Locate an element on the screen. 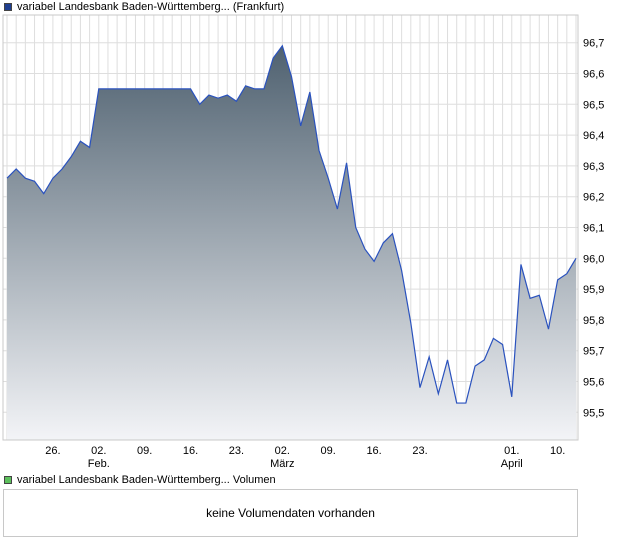  y-tick-label: 95,5 is located at coordinates (593, 413).